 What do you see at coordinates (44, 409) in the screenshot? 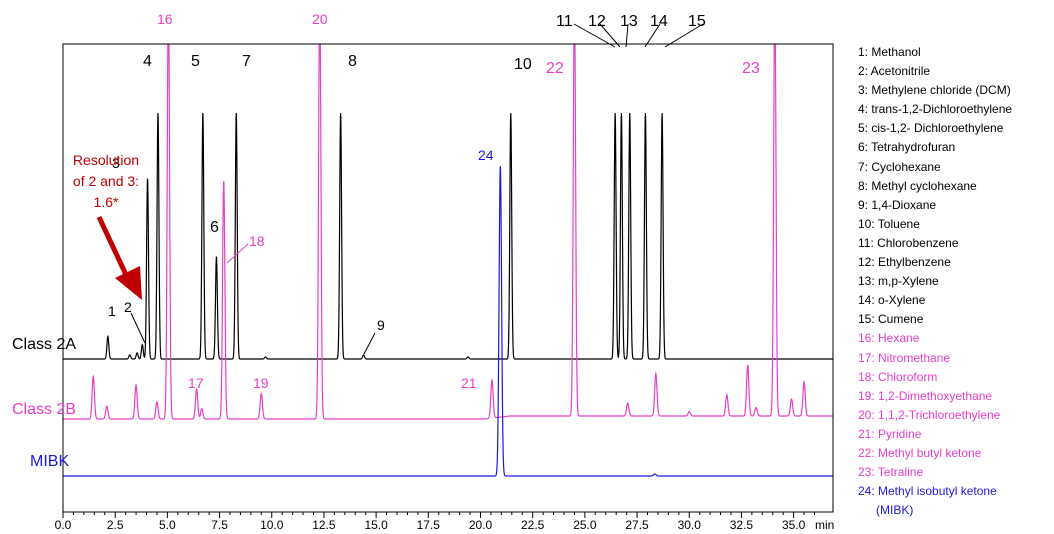
I see `series-label-class2b: Class 2B` at bounding box center [44, 409].